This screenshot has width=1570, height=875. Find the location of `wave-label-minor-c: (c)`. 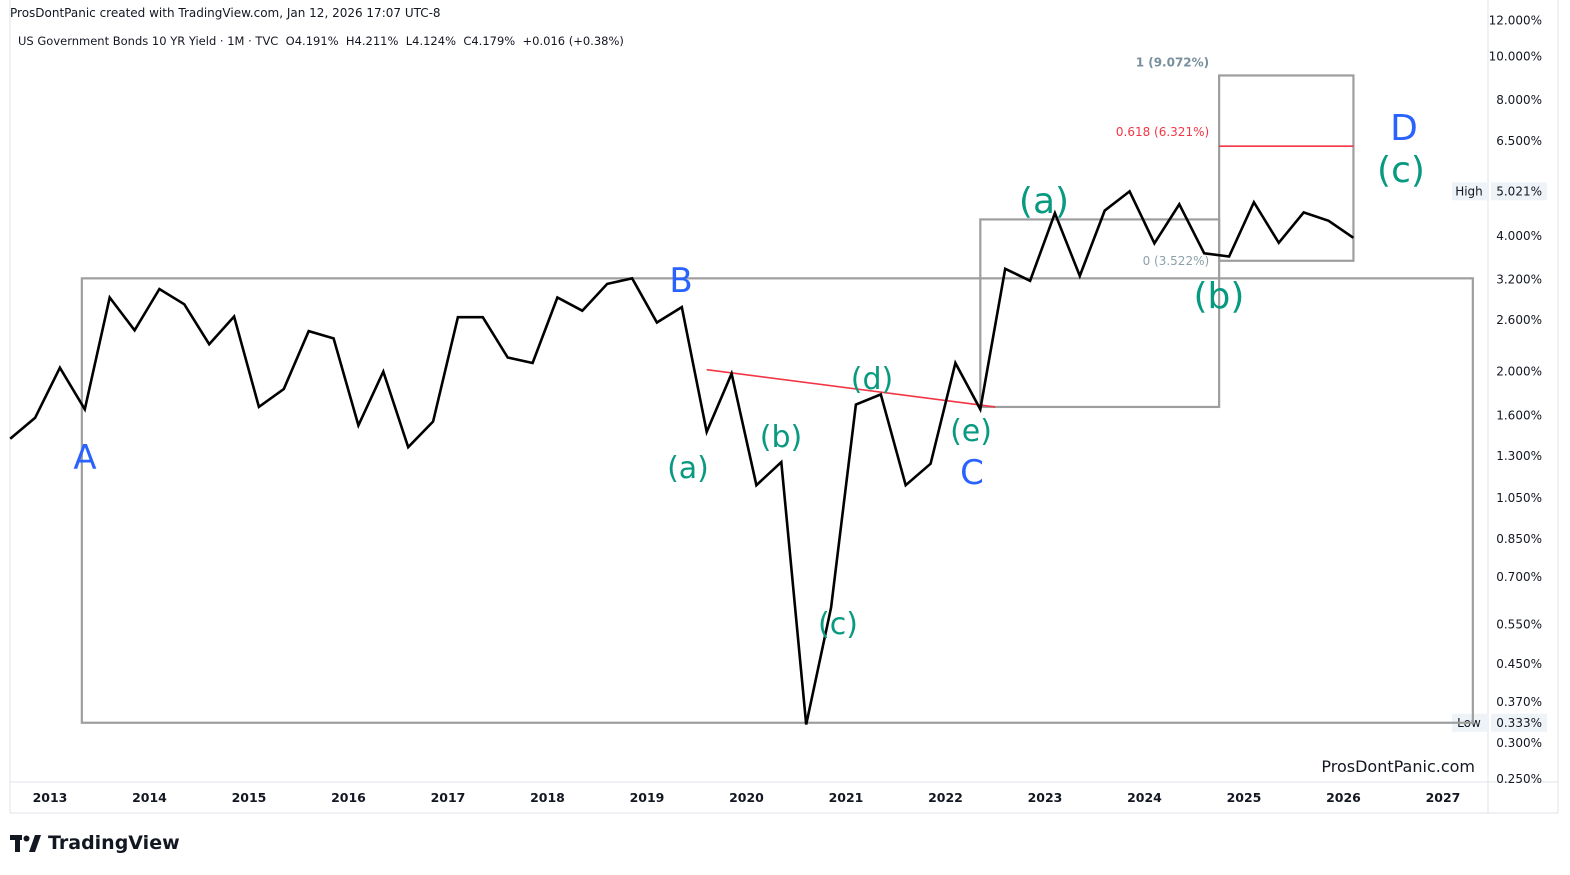

wave-label-minor-c: (c) is located at coordinates (838, 624).